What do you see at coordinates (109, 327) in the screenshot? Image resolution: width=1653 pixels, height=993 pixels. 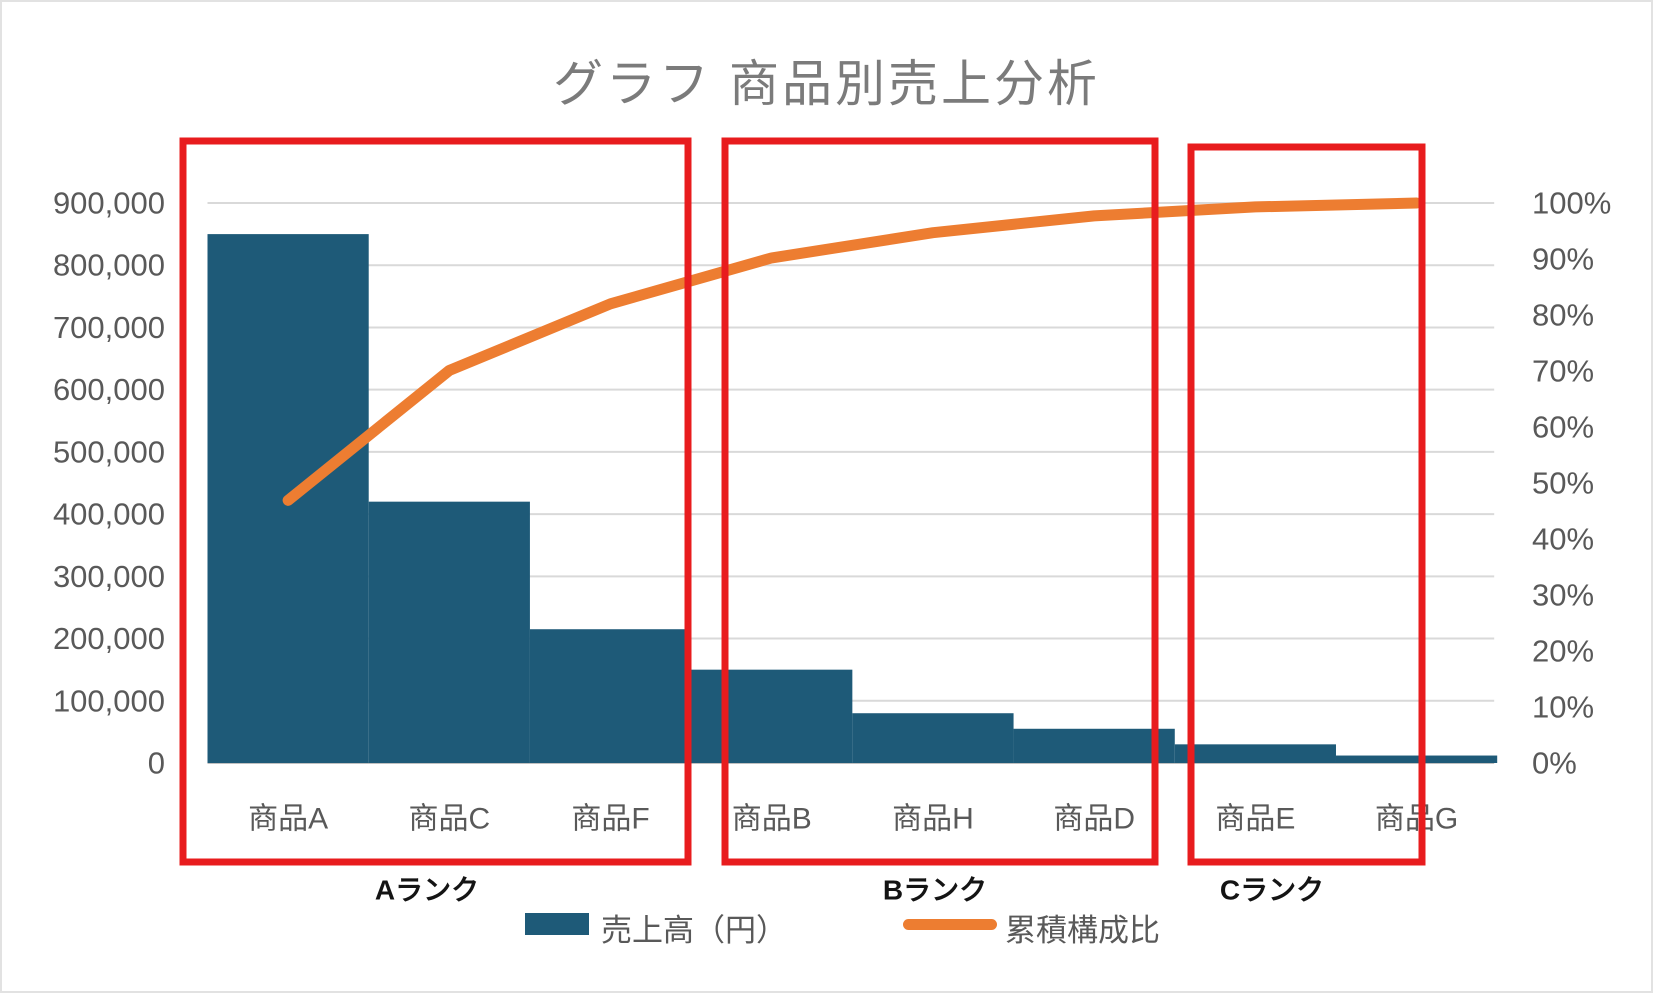 I see `left-axis-tick-label: 700,000` at bounding box center [109, 327].